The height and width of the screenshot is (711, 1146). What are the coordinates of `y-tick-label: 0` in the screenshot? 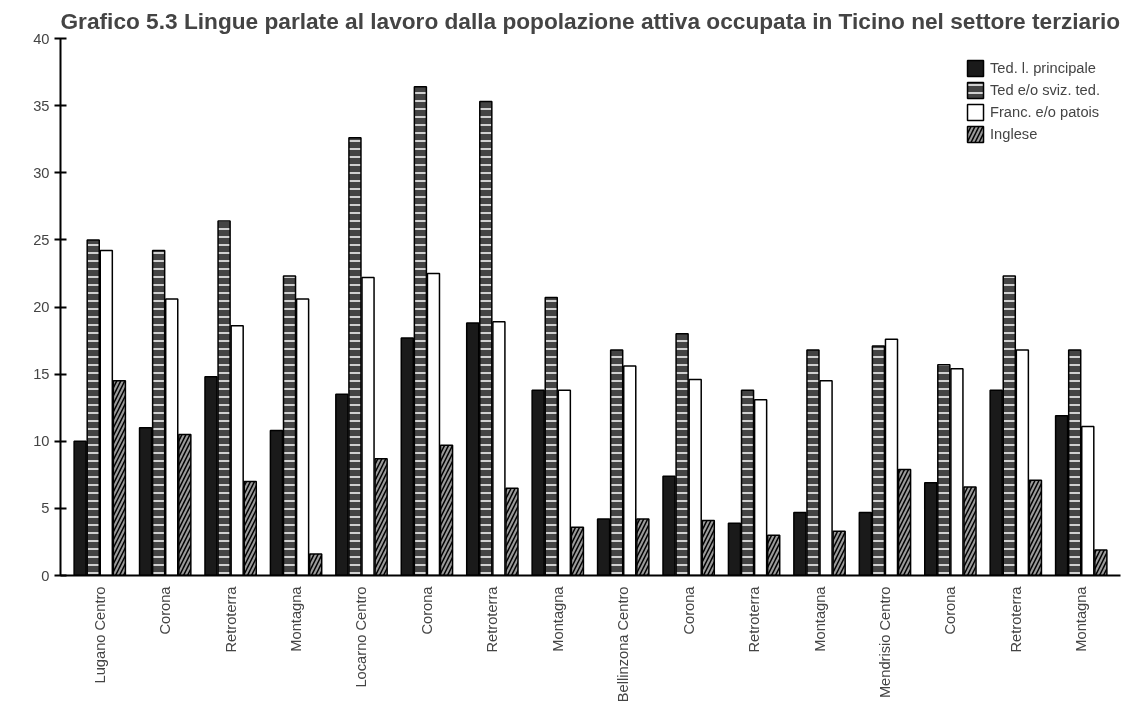 It's located at (45, 575).